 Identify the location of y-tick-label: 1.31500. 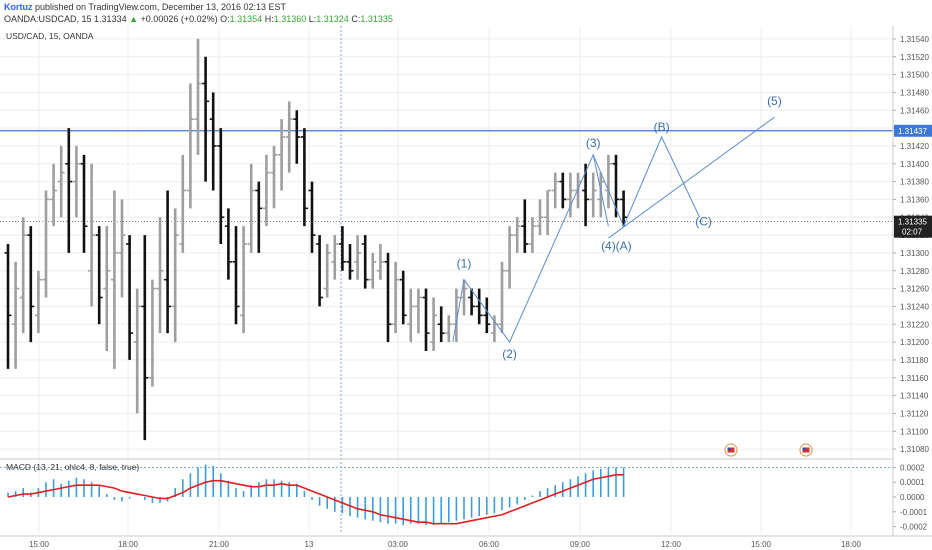
(914, 75).